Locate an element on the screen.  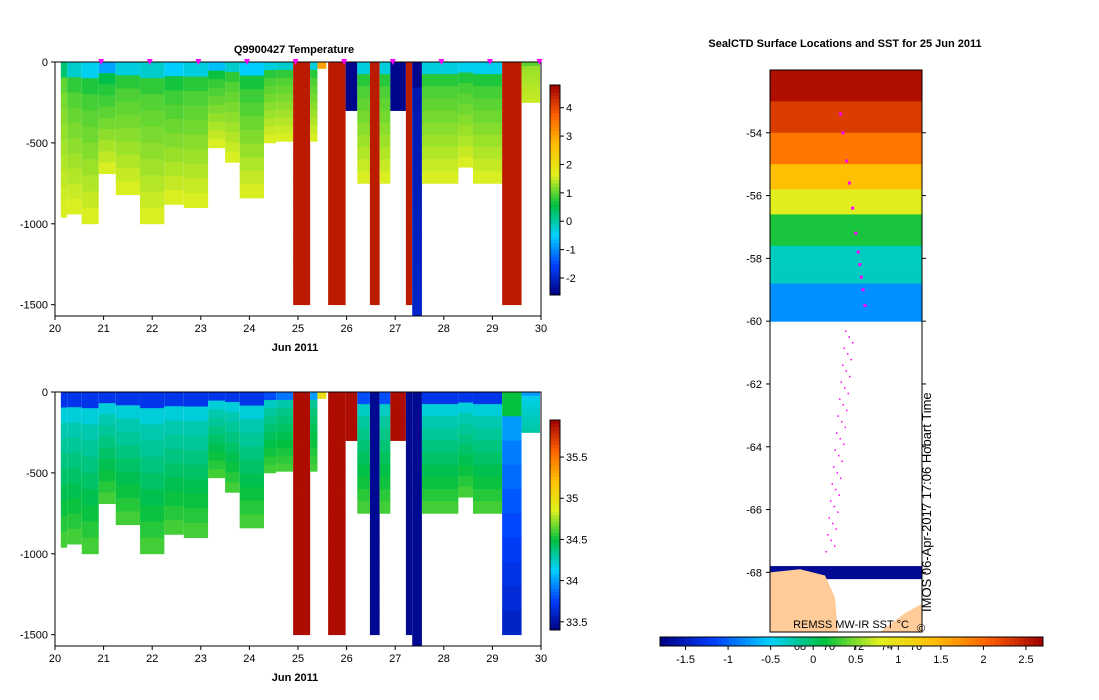
x-tick-label: 29 is located at coordinates (492, 659).